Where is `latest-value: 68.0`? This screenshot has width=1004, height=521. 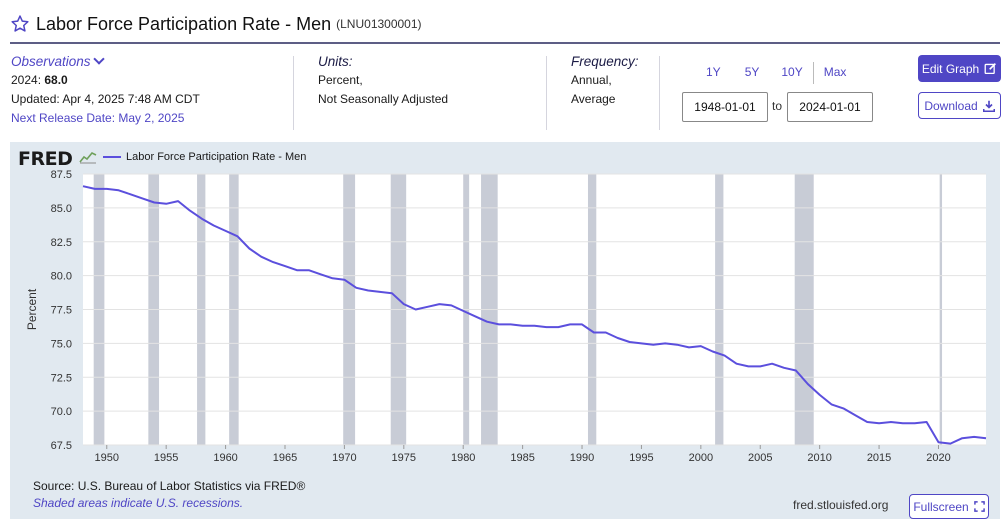
latest-value: 68.0 is located at coordinates (56, 80).